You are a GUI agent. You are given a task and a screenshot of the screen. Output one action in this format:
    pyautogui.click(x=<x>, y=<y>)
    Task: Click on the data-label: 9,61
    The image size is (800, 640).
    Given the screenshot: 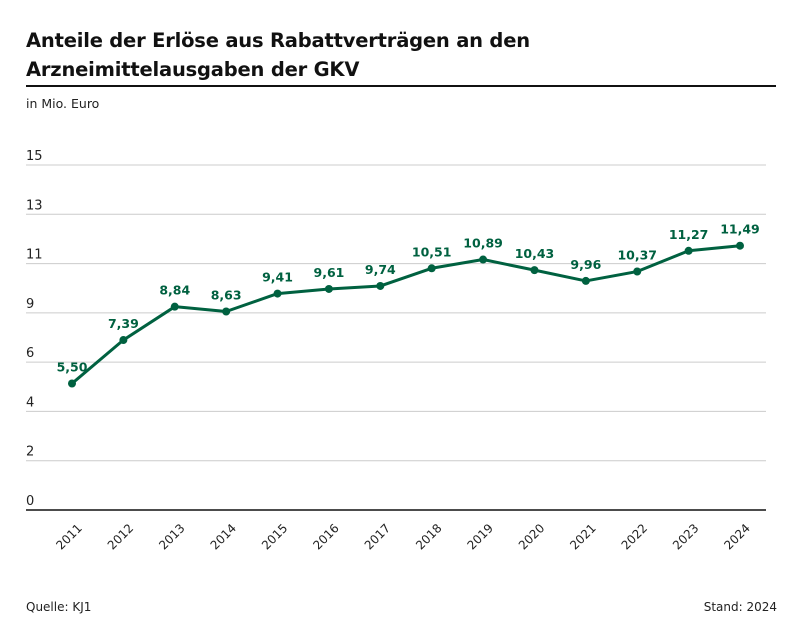 What is the action you would take?
    pyautogui.click(x=329, y=272)
    